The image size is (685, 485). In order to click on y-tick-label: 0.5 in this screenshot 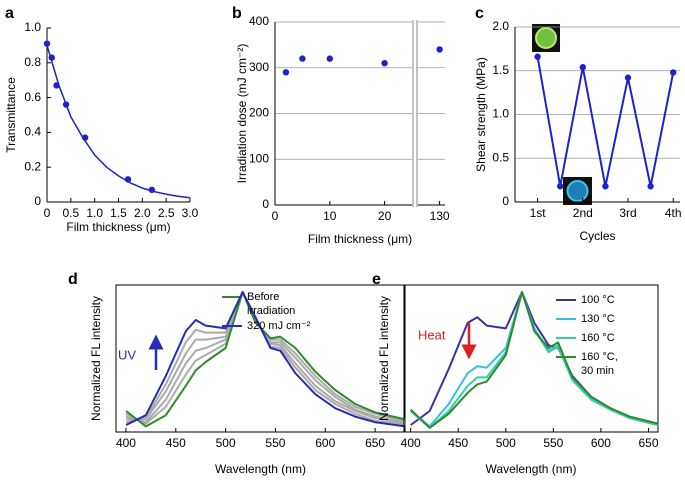, I will do `click(500, 157)`.